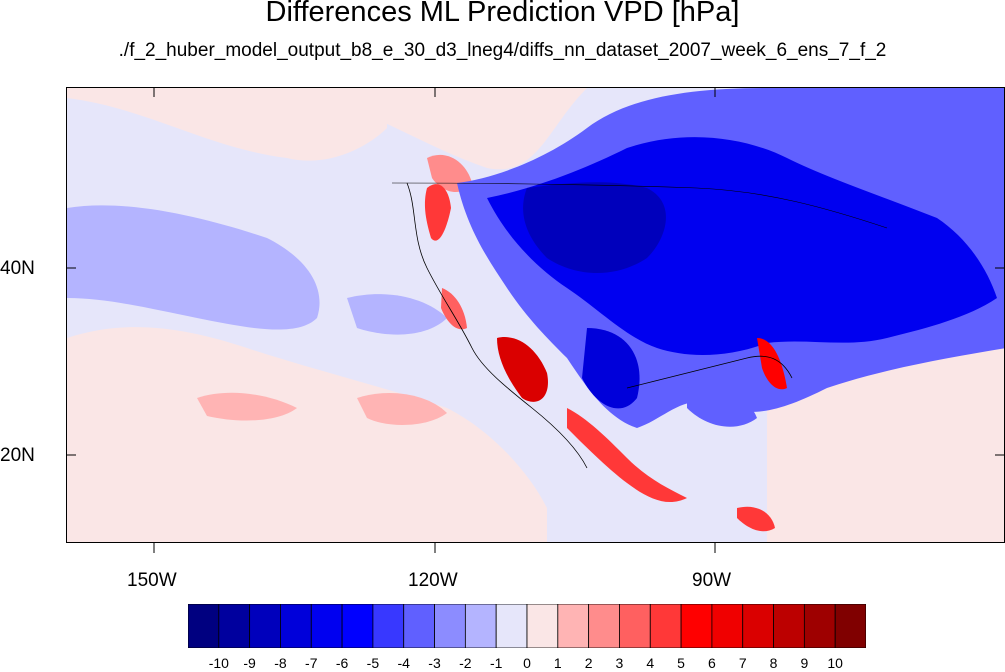  I want to click on colorbar-tick-label: 5, so click(681, 663).